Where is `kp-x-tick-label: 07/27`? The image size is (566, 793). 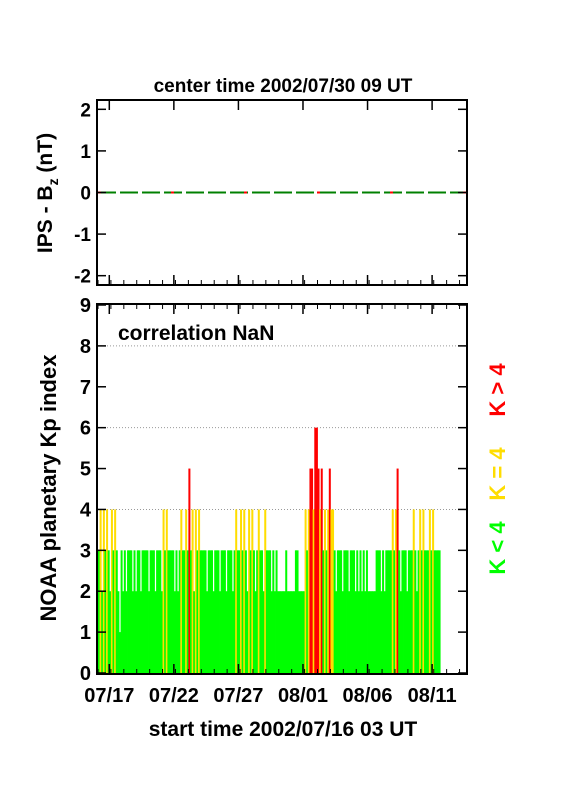 kp-x-tick-label: 07/27 is located at coordinates (238, 696).